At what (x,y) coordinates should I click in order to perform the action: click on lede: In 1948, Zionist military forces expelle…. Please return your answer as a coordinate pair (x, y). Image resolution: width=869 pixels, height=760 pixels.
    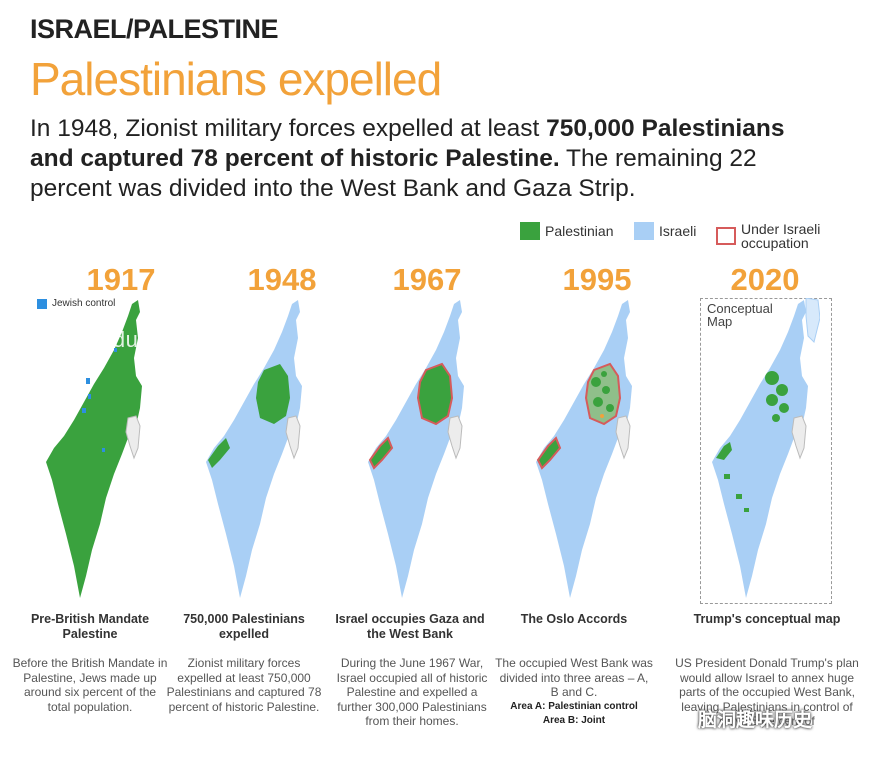
    Looking at the image, I should click on (430, 159).